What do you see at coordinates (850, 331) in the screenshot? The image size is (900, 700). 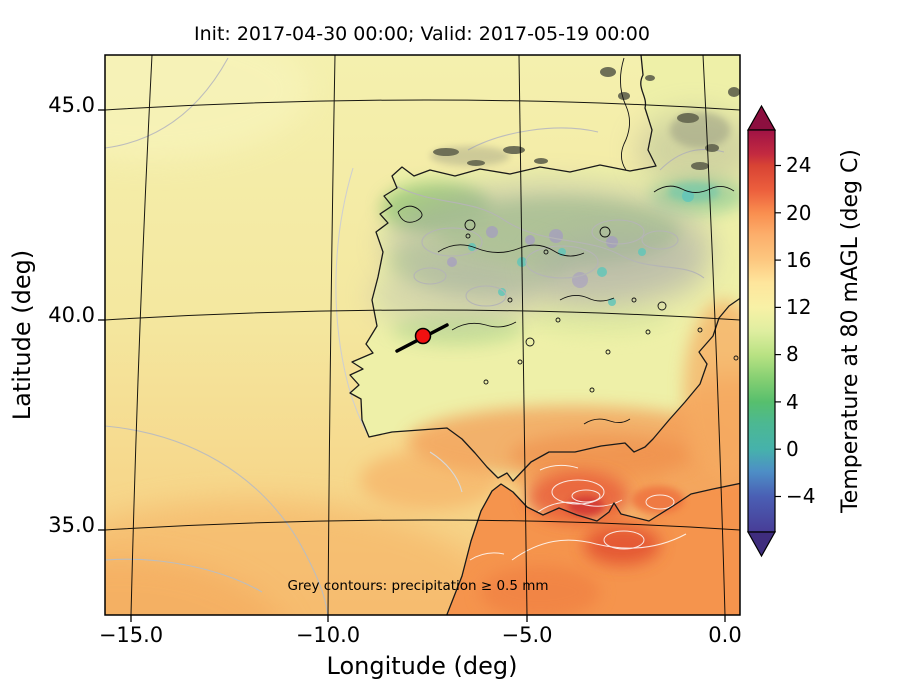 I see `colorbar-label: Temperature at 80 mAGL (deg C)` at bounding box center [850, 331].